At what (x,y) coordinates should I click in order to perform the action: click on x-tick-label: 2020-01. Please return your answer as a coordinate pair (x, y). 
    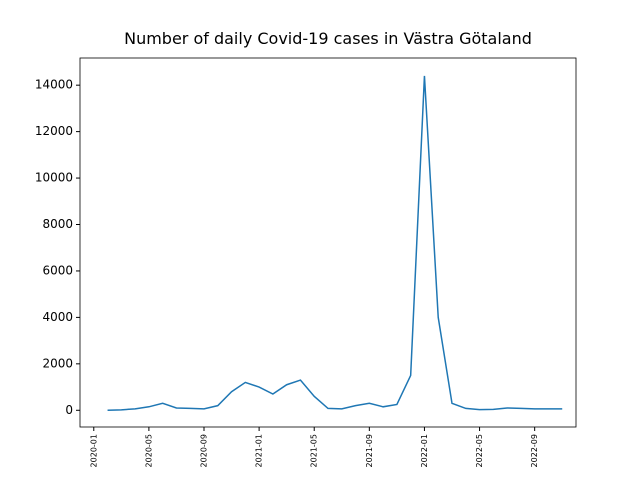
    Looking at the image, I should click on (93, 450).